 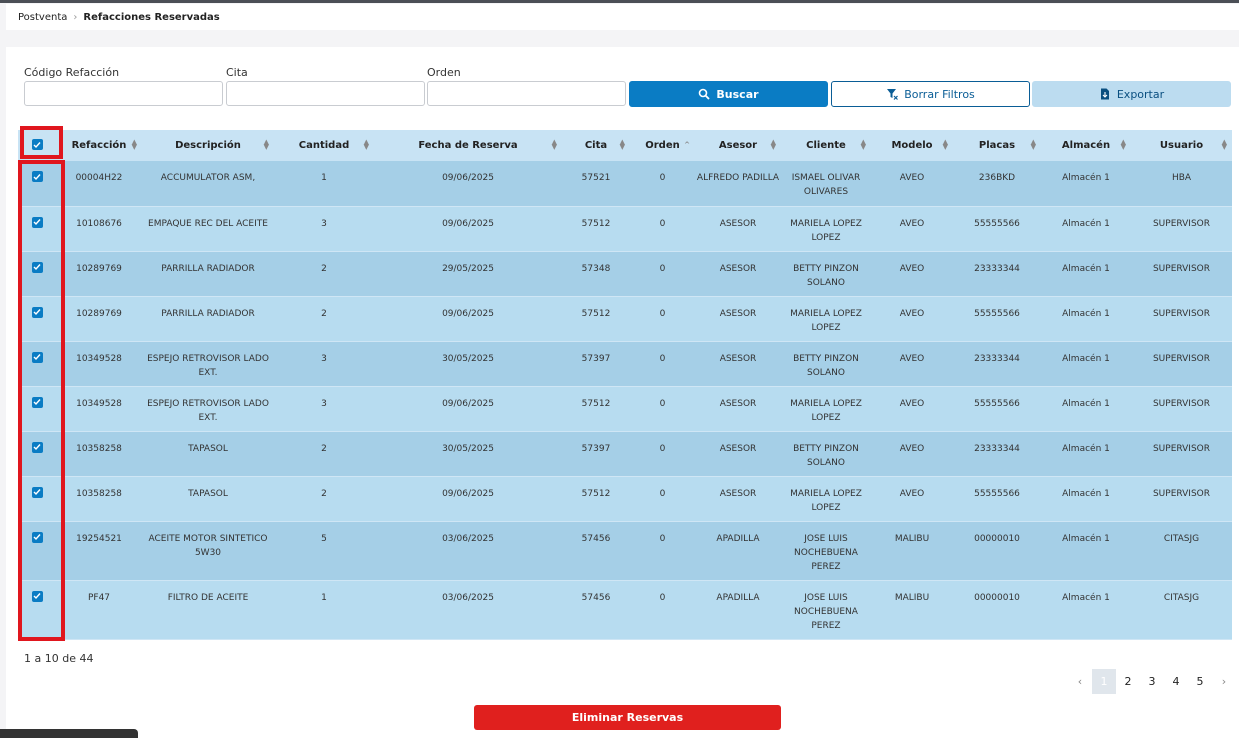 I want to click on header-cantidad: Cantidad ▲ ▼, so click(x=324, y=145).